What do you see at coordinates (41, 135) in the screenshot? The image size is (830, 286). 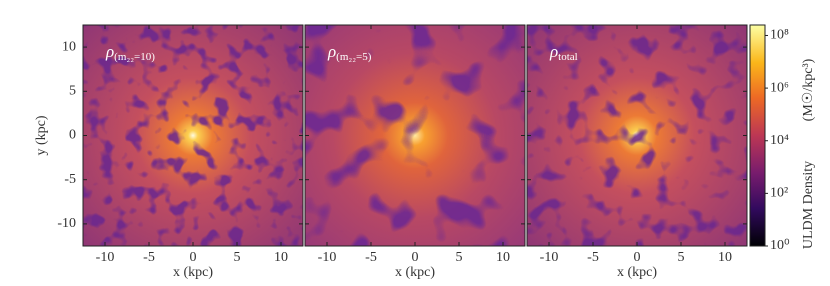 I see `y-axis-label: y (kpc)` at bounding box center [41, 135].